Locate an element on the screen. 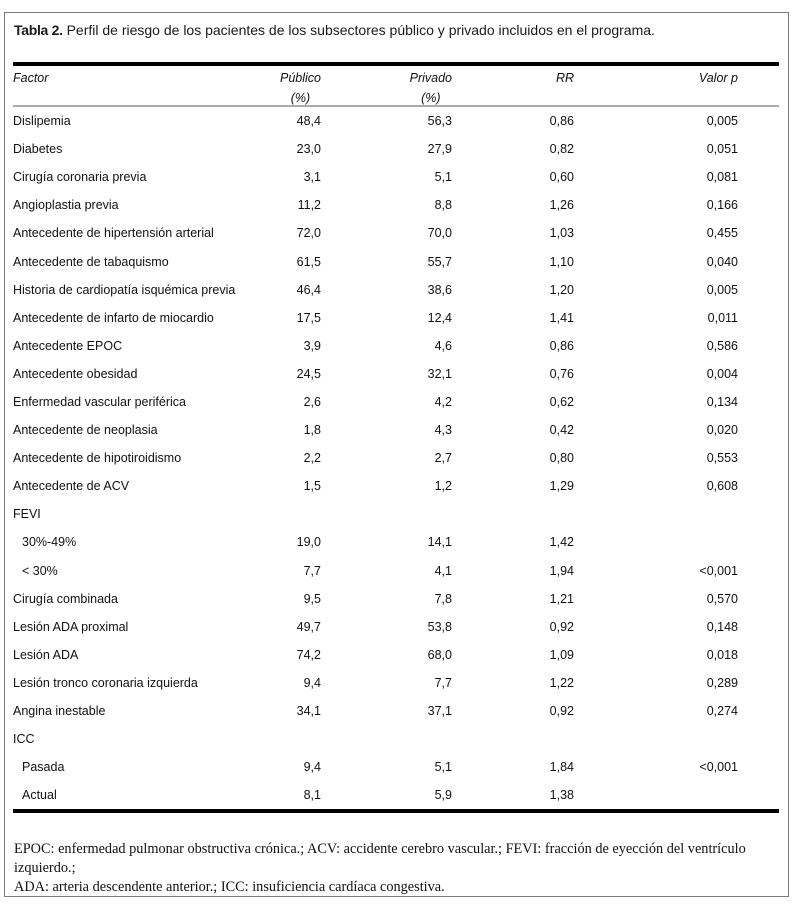  table-row: Lesión ADA proximal 49,7 53,8 0,92 0,148 is located at coordinates (396, 627).